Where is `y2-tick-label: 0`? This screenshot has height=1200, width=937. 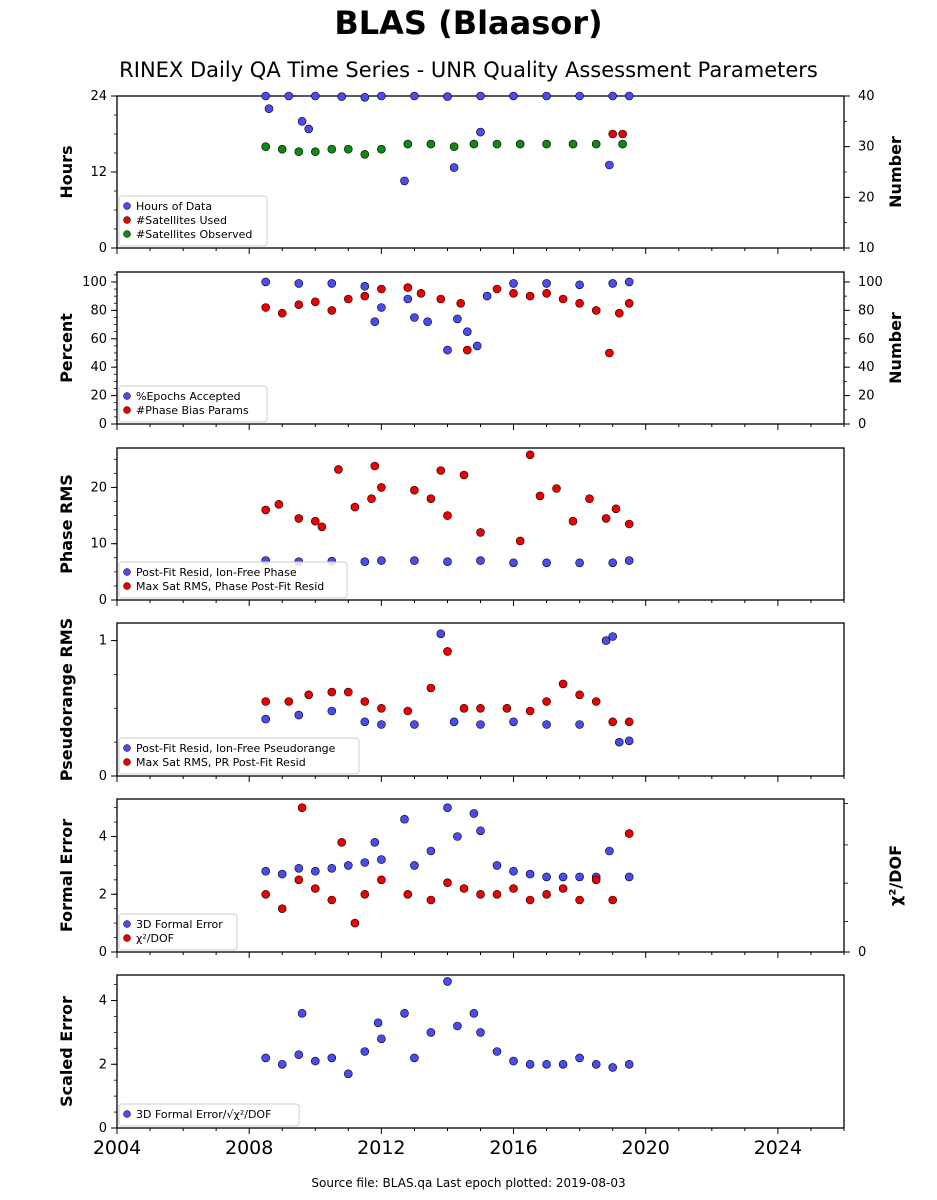 y2-tick-label: 0 is located at coordinates (862, 424).